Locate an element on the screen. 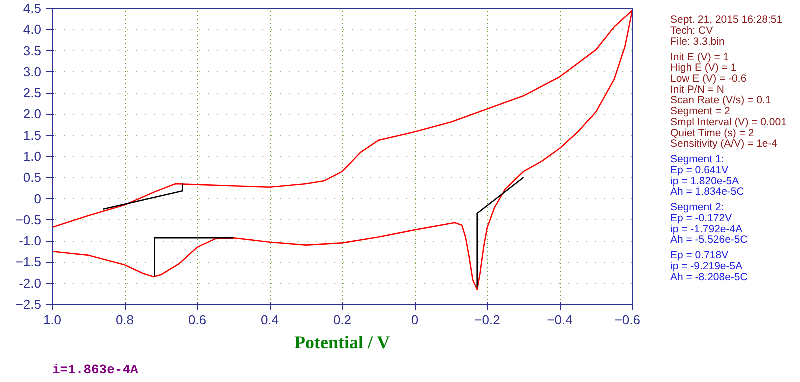  text: High E (V) = 1 is located at coordinates (703, 68).